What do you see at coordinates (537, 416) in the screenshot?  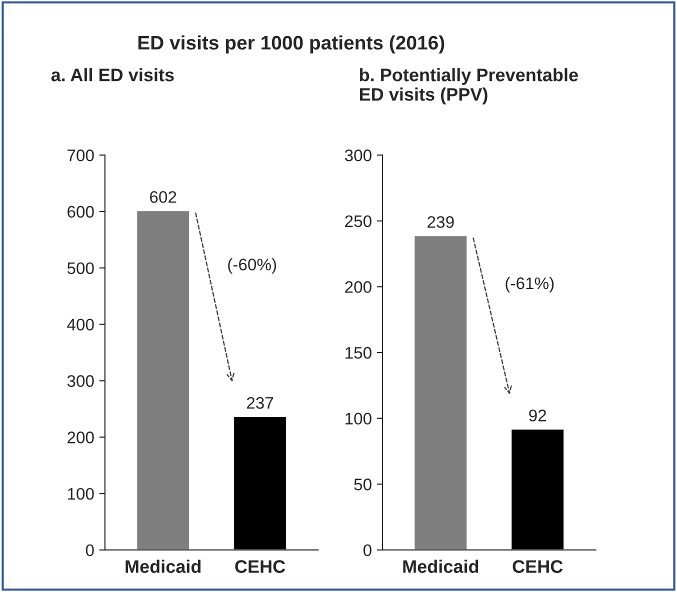 I see `data-label: 92` at bounding box center [537, 416].